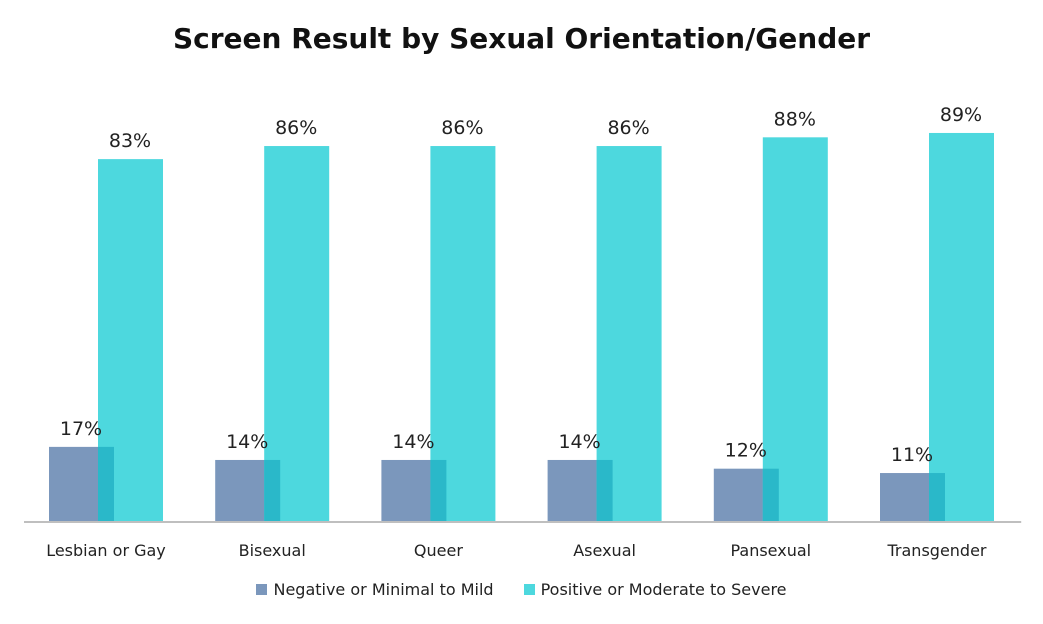 This screenshot has width=1043, height=624. I want to click on data-label-positive: 89%, so click(961, 115).